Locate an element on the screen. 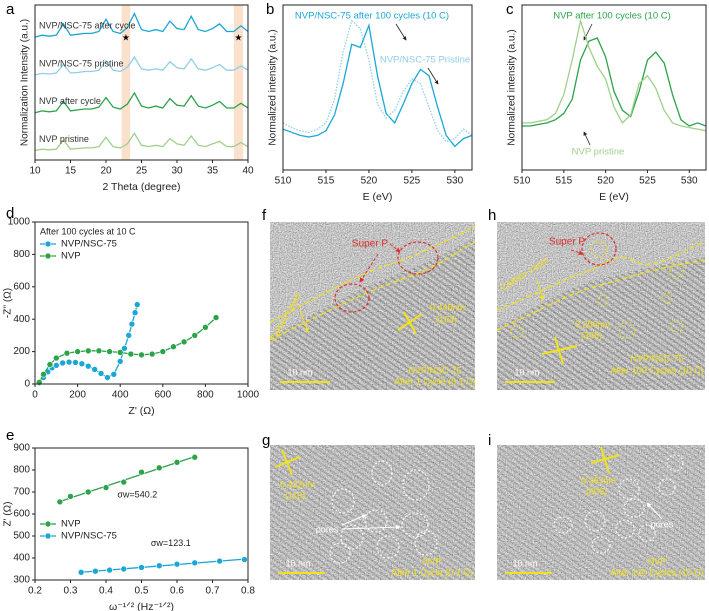  y-tick-label: 500 is located at coordinates (21, 536).